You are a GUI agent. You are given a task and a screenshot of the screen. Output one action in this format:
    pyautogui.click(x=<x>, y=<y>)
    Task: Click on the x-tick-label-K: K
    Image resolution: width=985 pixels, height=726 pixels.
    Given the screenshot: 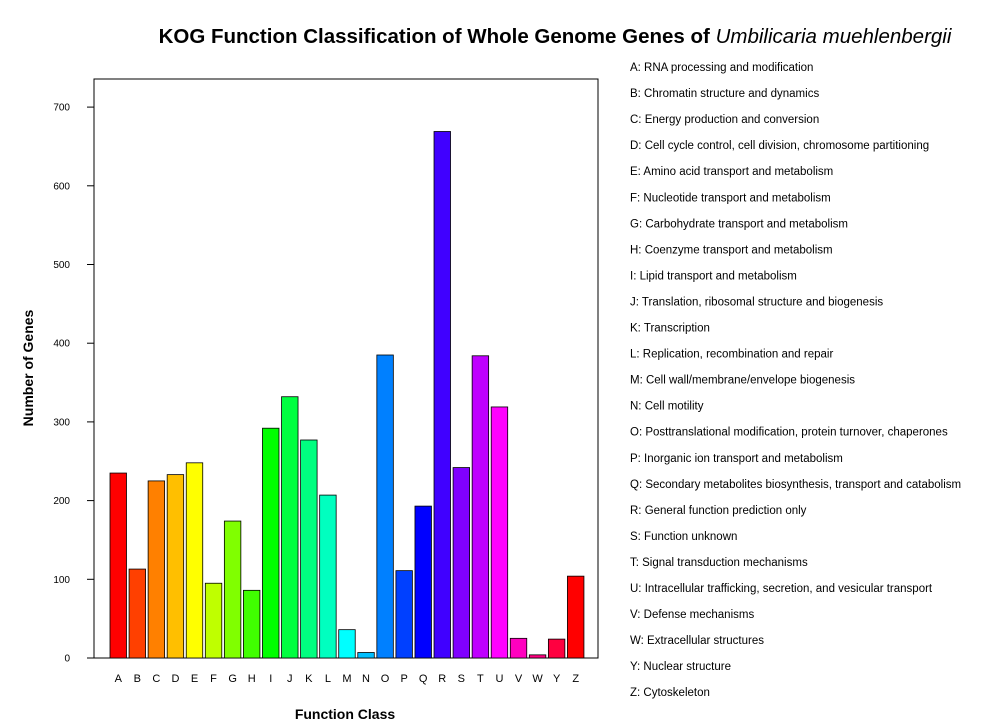 What is the action you would take?
    pyautogui.click(x=309, y=679)
    